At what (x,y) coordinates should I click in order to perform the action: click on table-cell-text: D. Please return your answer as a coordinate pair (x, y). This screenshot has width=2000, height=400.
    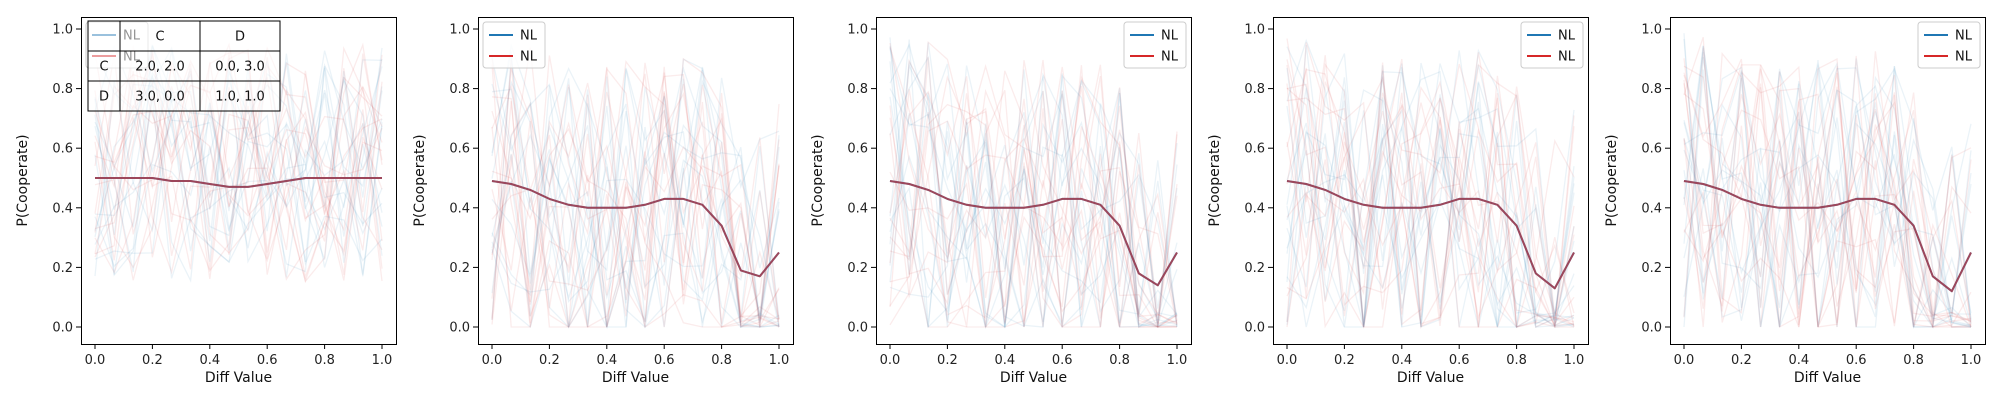
    Looking at the image, I should click on (104, 97).